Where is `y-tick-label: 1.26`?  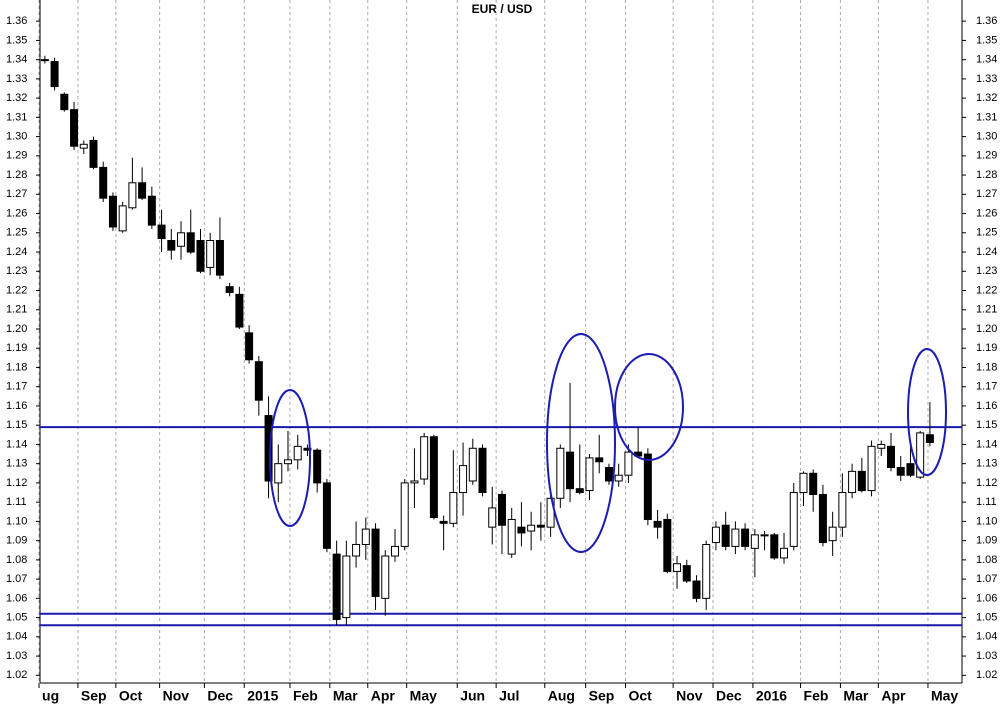
y-tick-label: 1.26 is located at coordinates (16, 213).